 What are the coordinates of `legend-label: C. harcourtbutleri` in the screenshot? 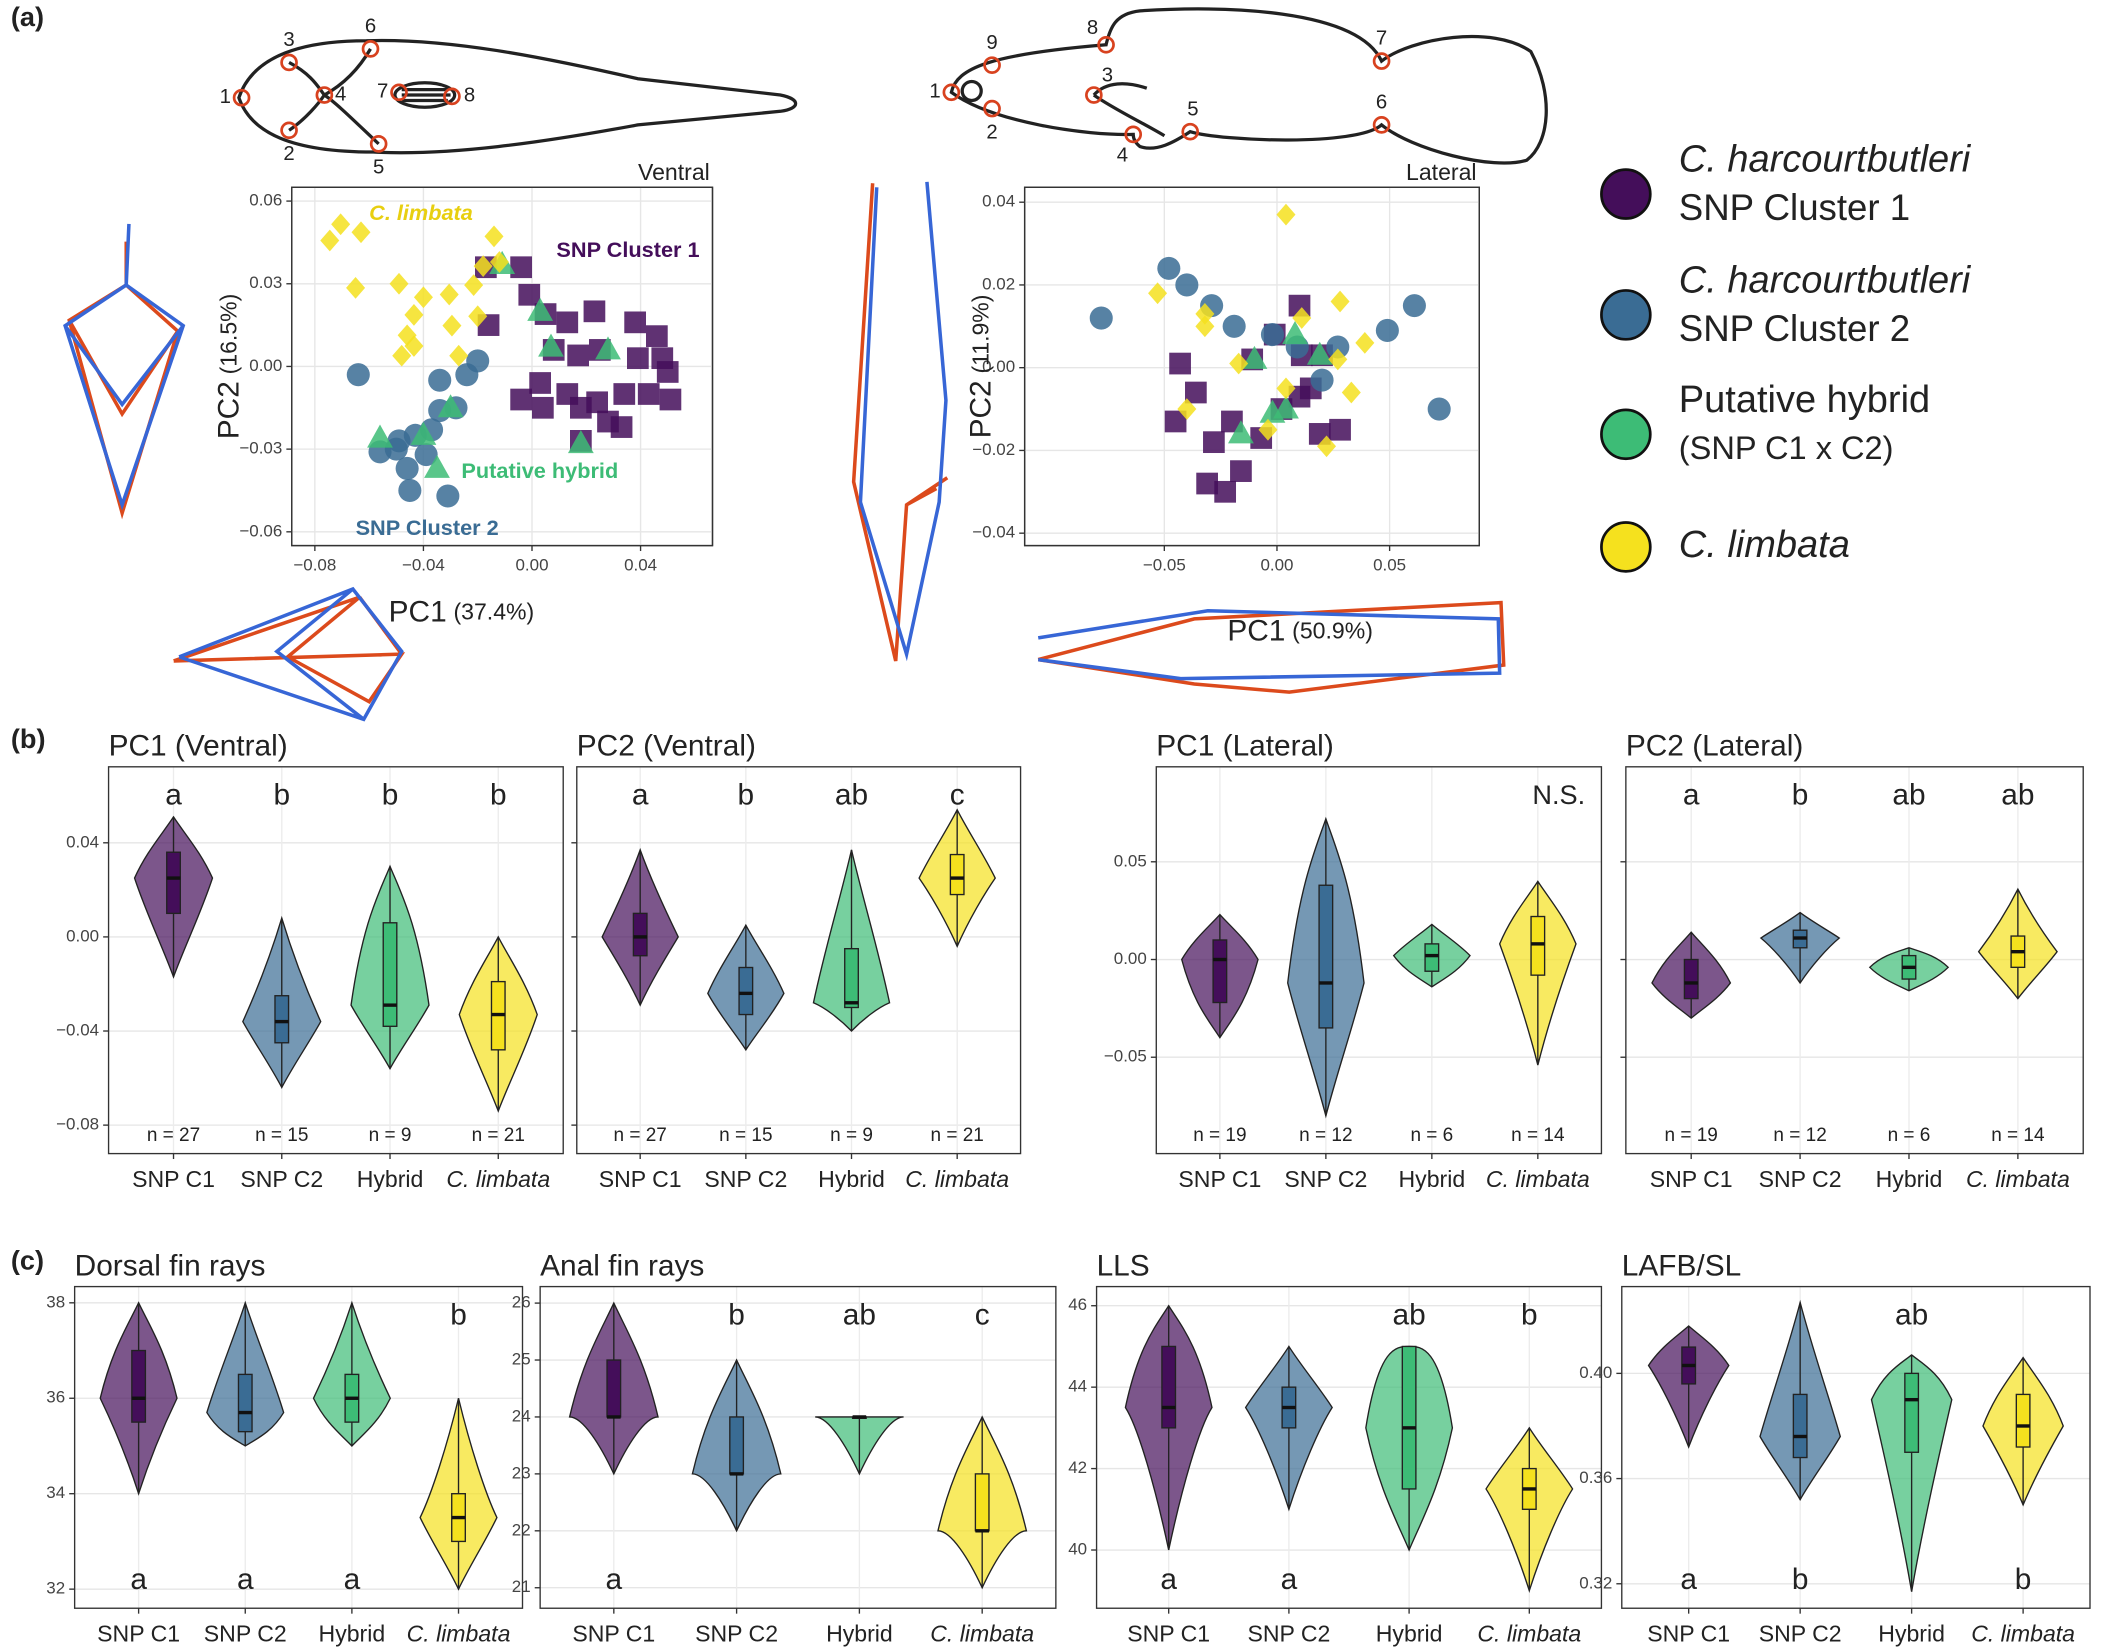 It's located at (1825, 280).